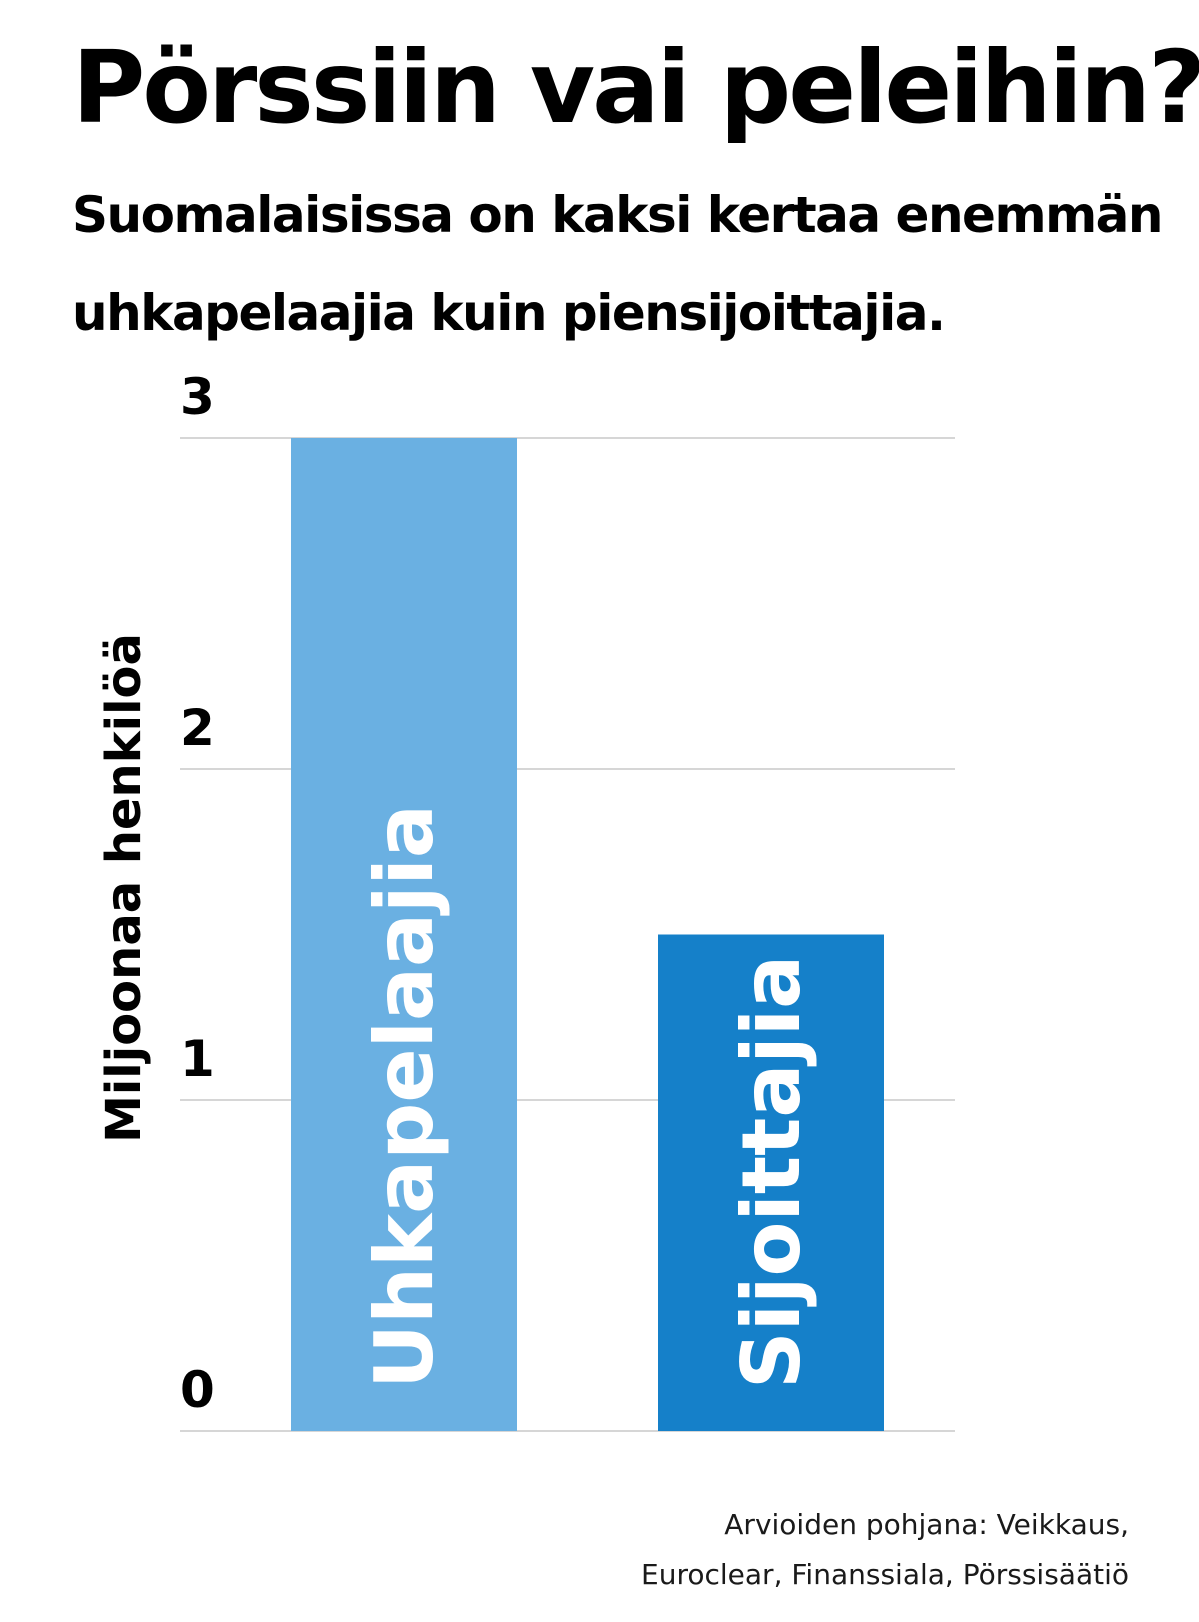 This screenshot has height=1622, width=1199. What do you see at coordinates (885, 1574) in the screenshot?
I see `source-line-2: Euroclear, Finanssiala, Pörssisäätiö` at bounding box center [885, 1574].